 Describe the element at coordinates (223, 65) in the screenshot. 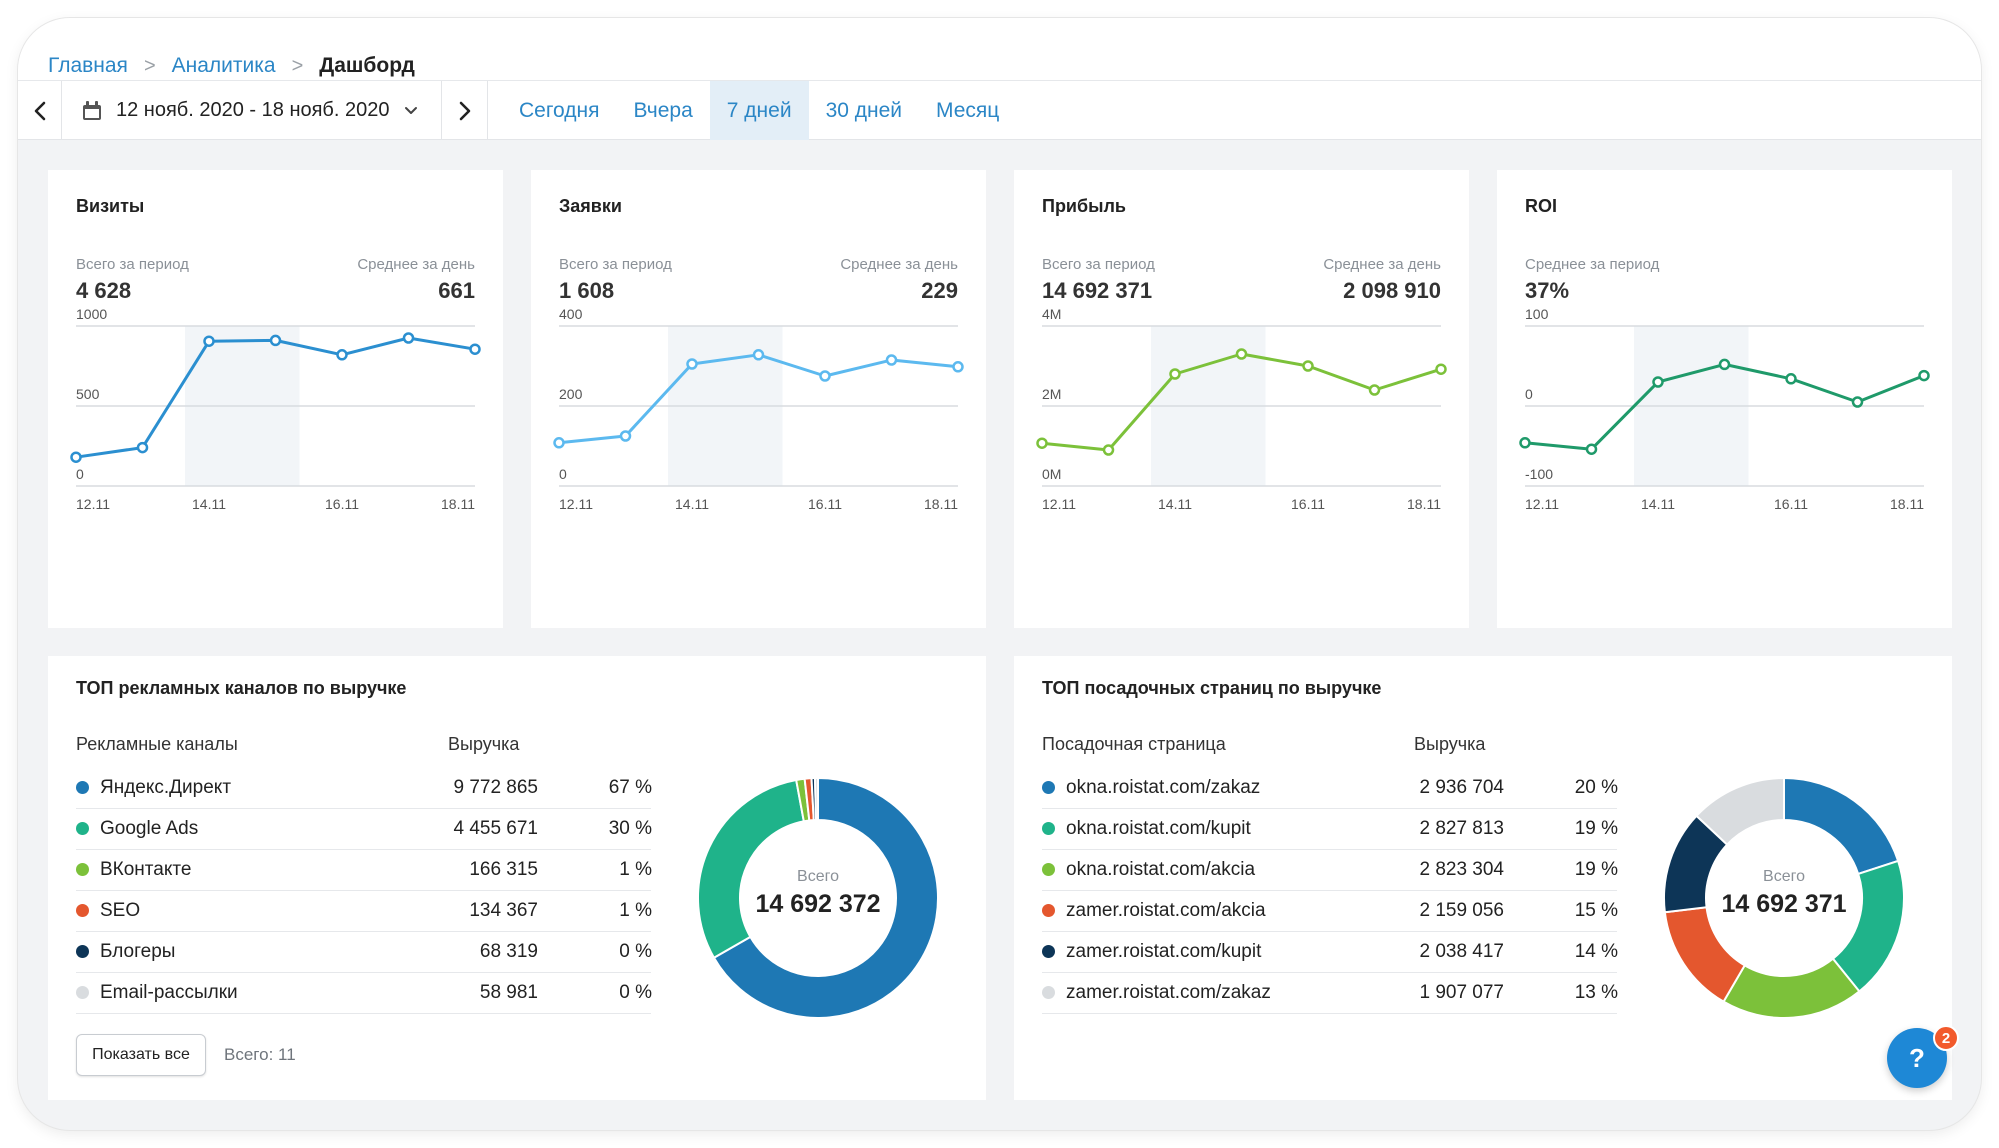

I see `breadcrumb-analytics-link: Аналитика` at that location.